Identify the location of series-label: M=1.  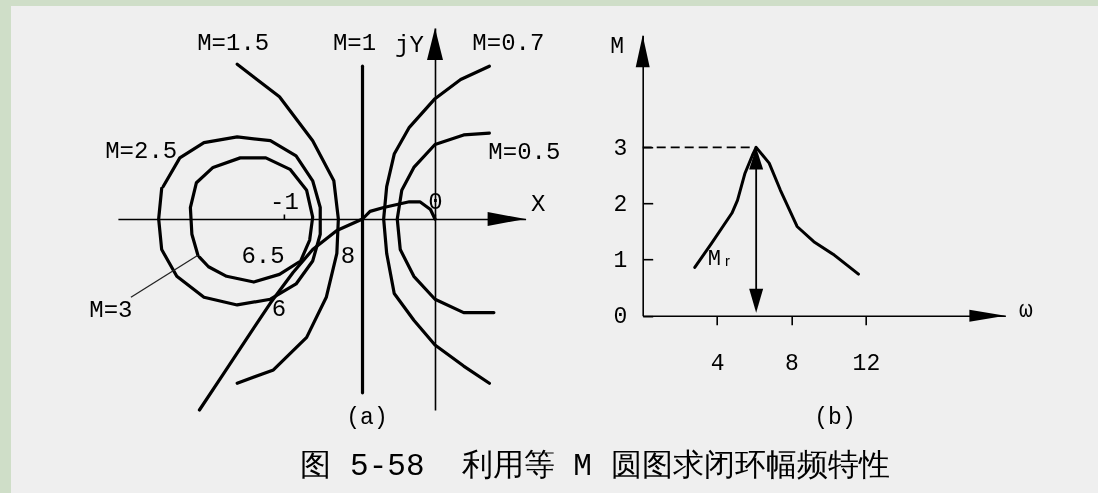
(354, 44).